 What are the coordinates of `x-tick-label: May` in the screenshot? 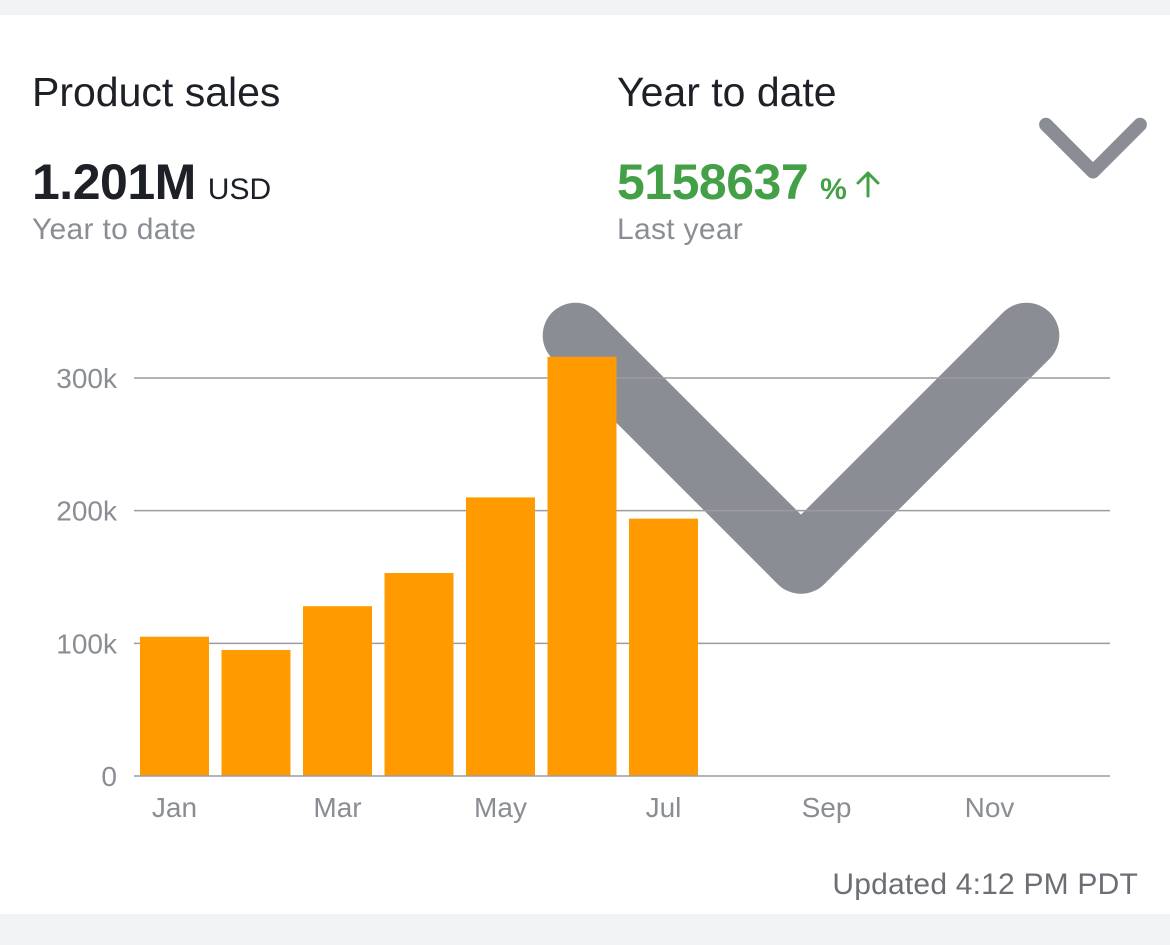 It's located at (500, 807).